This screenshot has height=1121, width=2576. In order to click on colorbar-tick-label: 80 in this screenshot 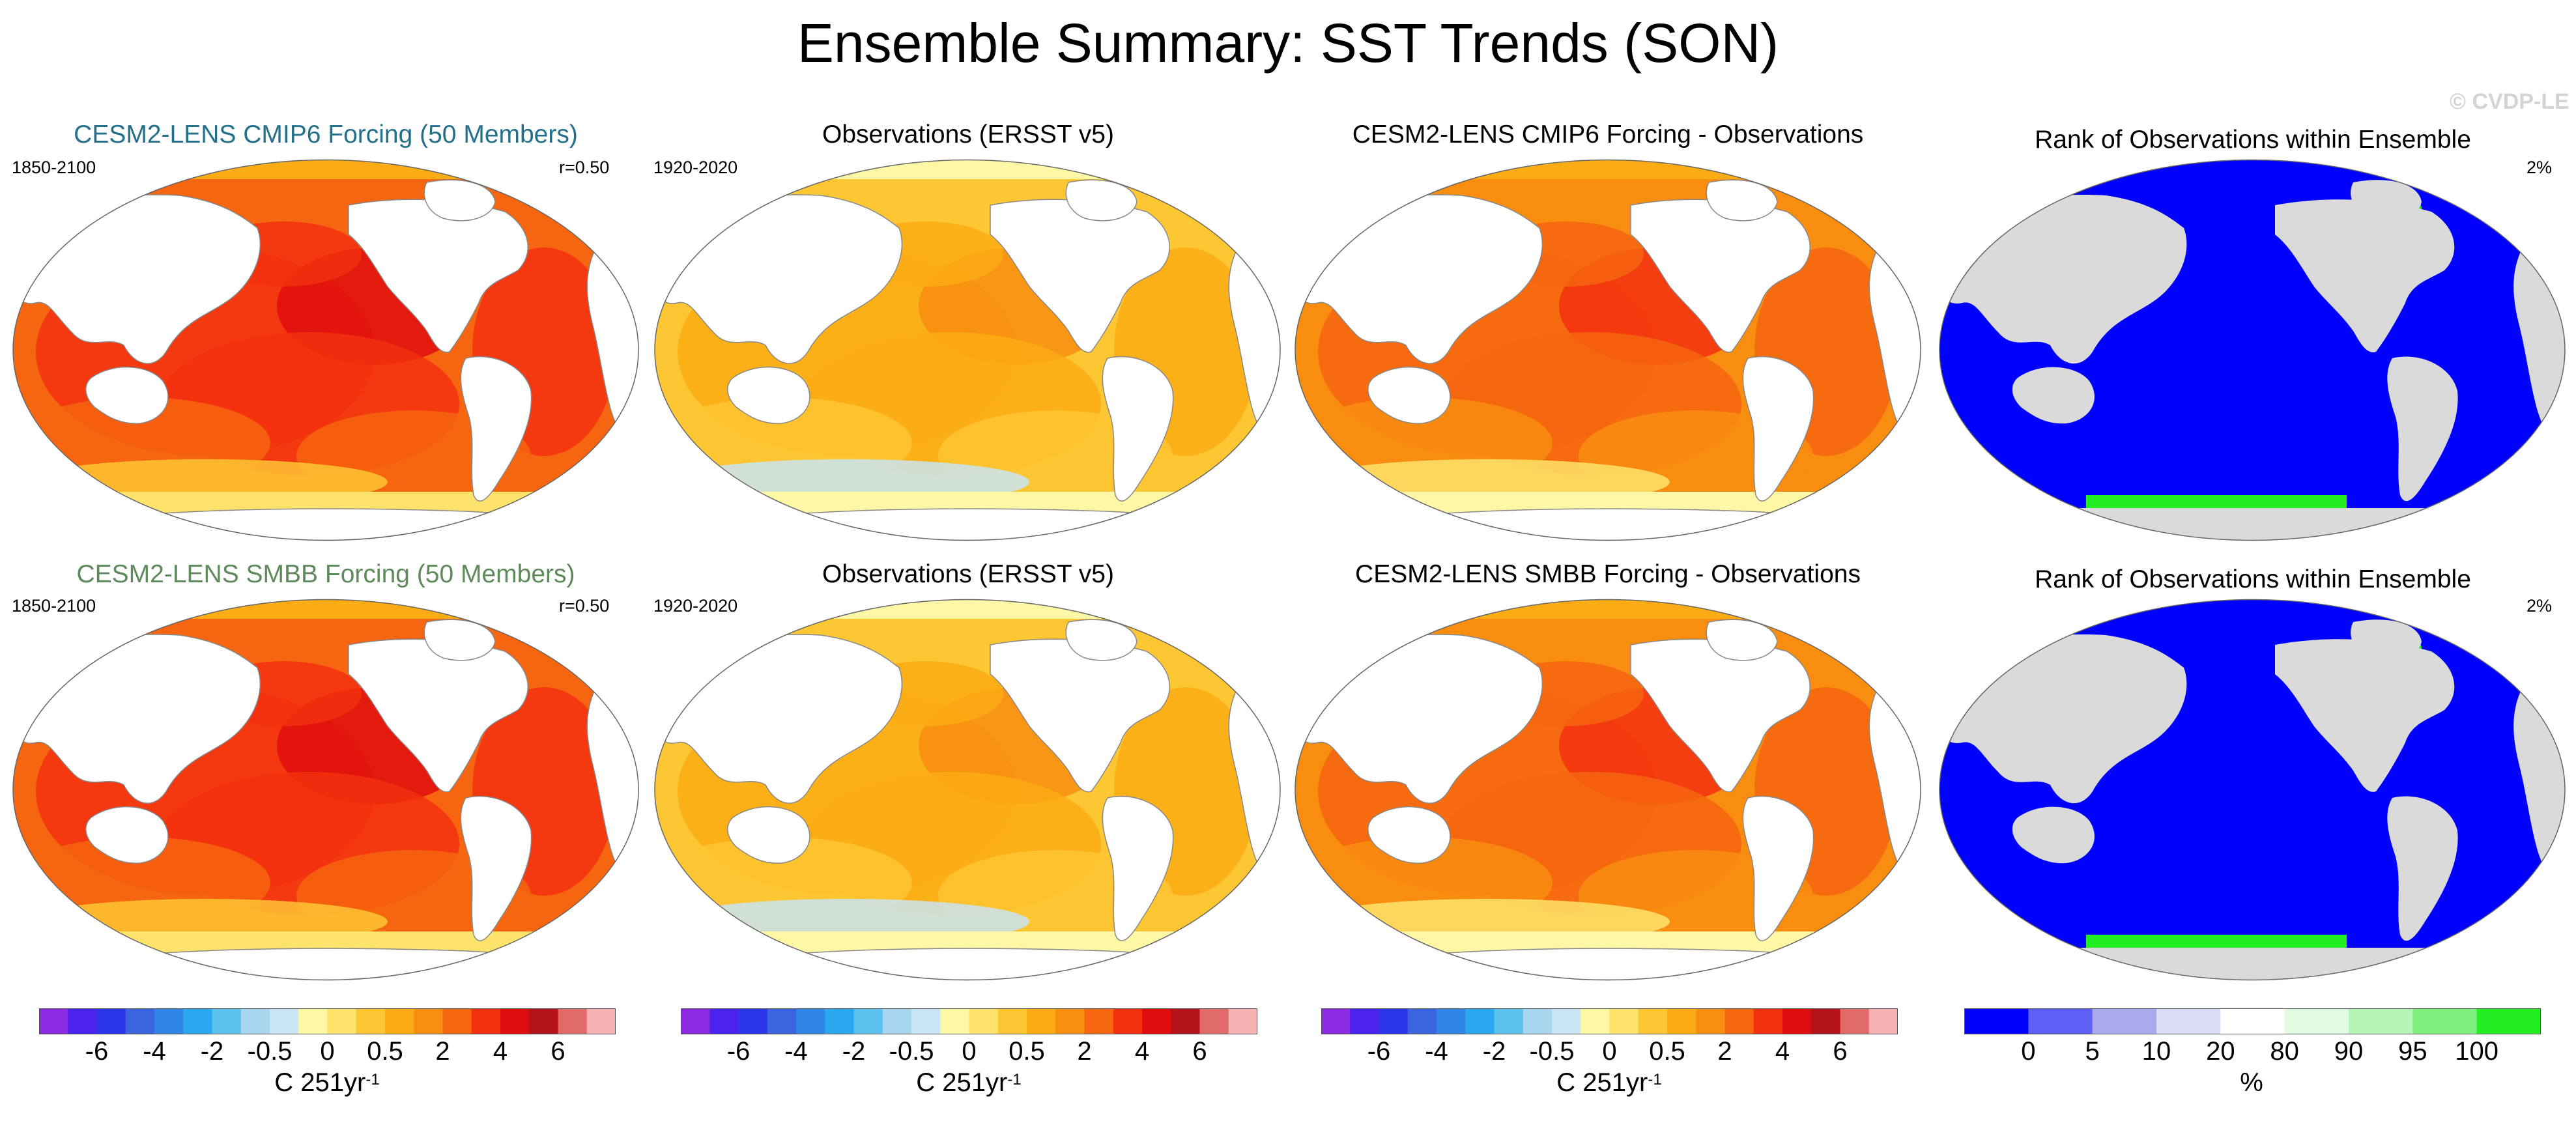, I will do `click(2284, 1051)`.